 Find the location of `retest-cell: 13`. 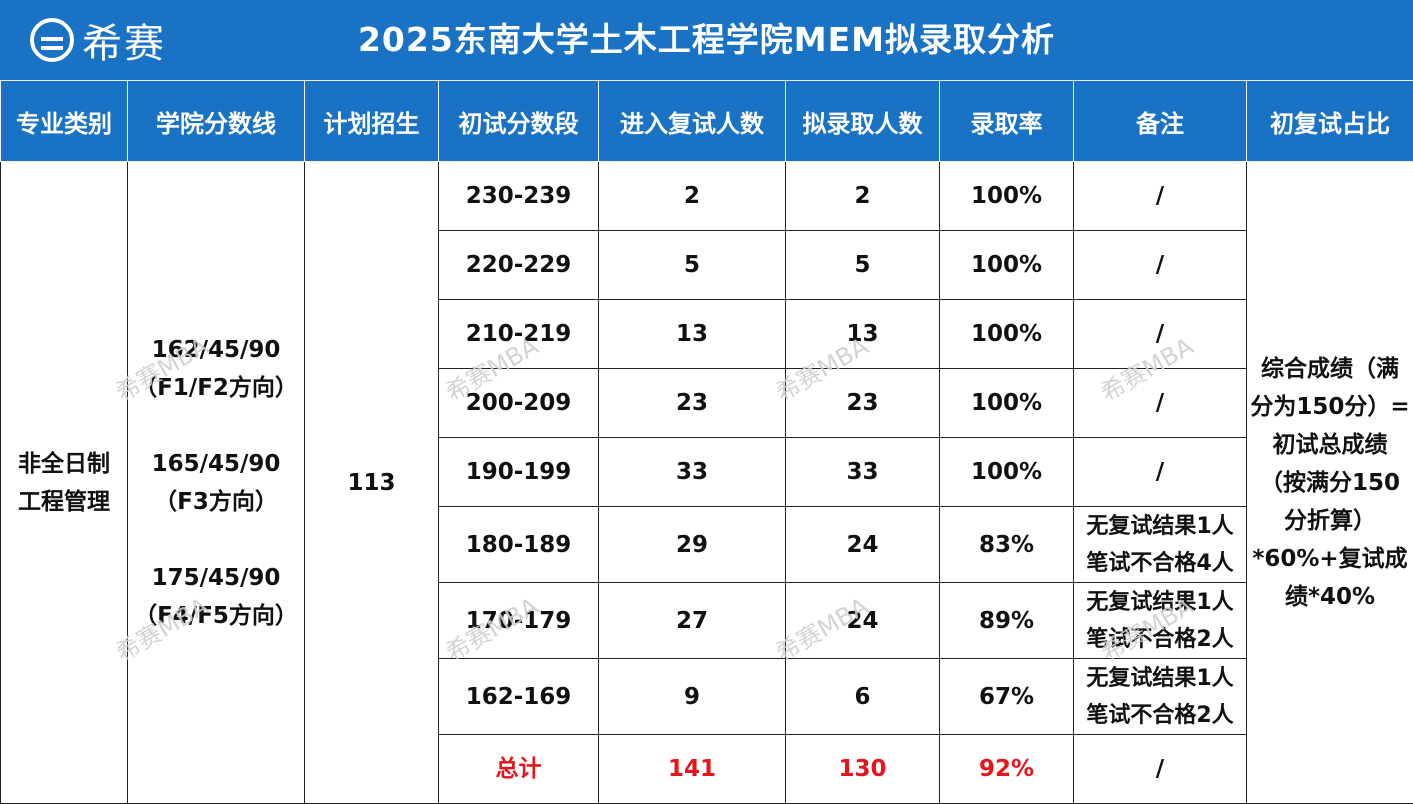

retest-cell: 13 is located at coordinates (692, 334).